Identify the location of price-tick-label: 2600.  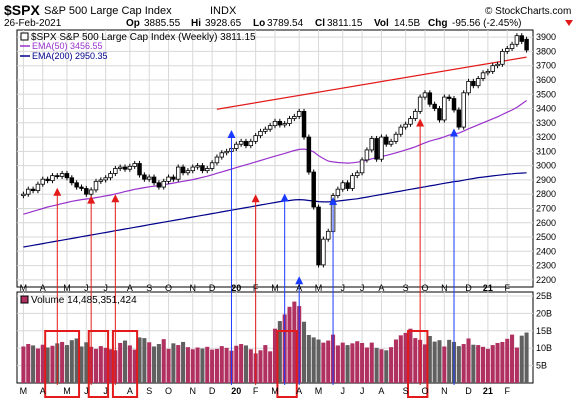
(546, 223).